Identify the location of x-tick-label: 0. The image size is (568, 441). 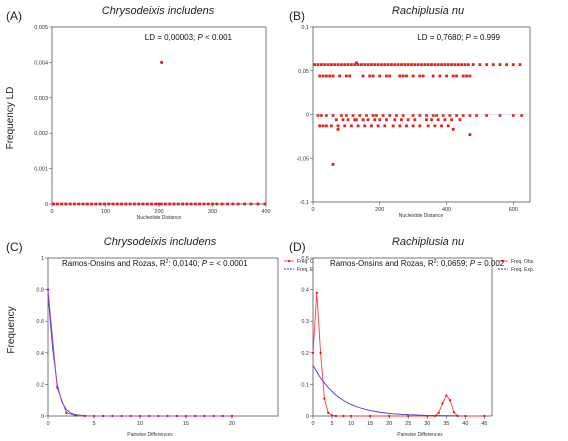
(312, 210).